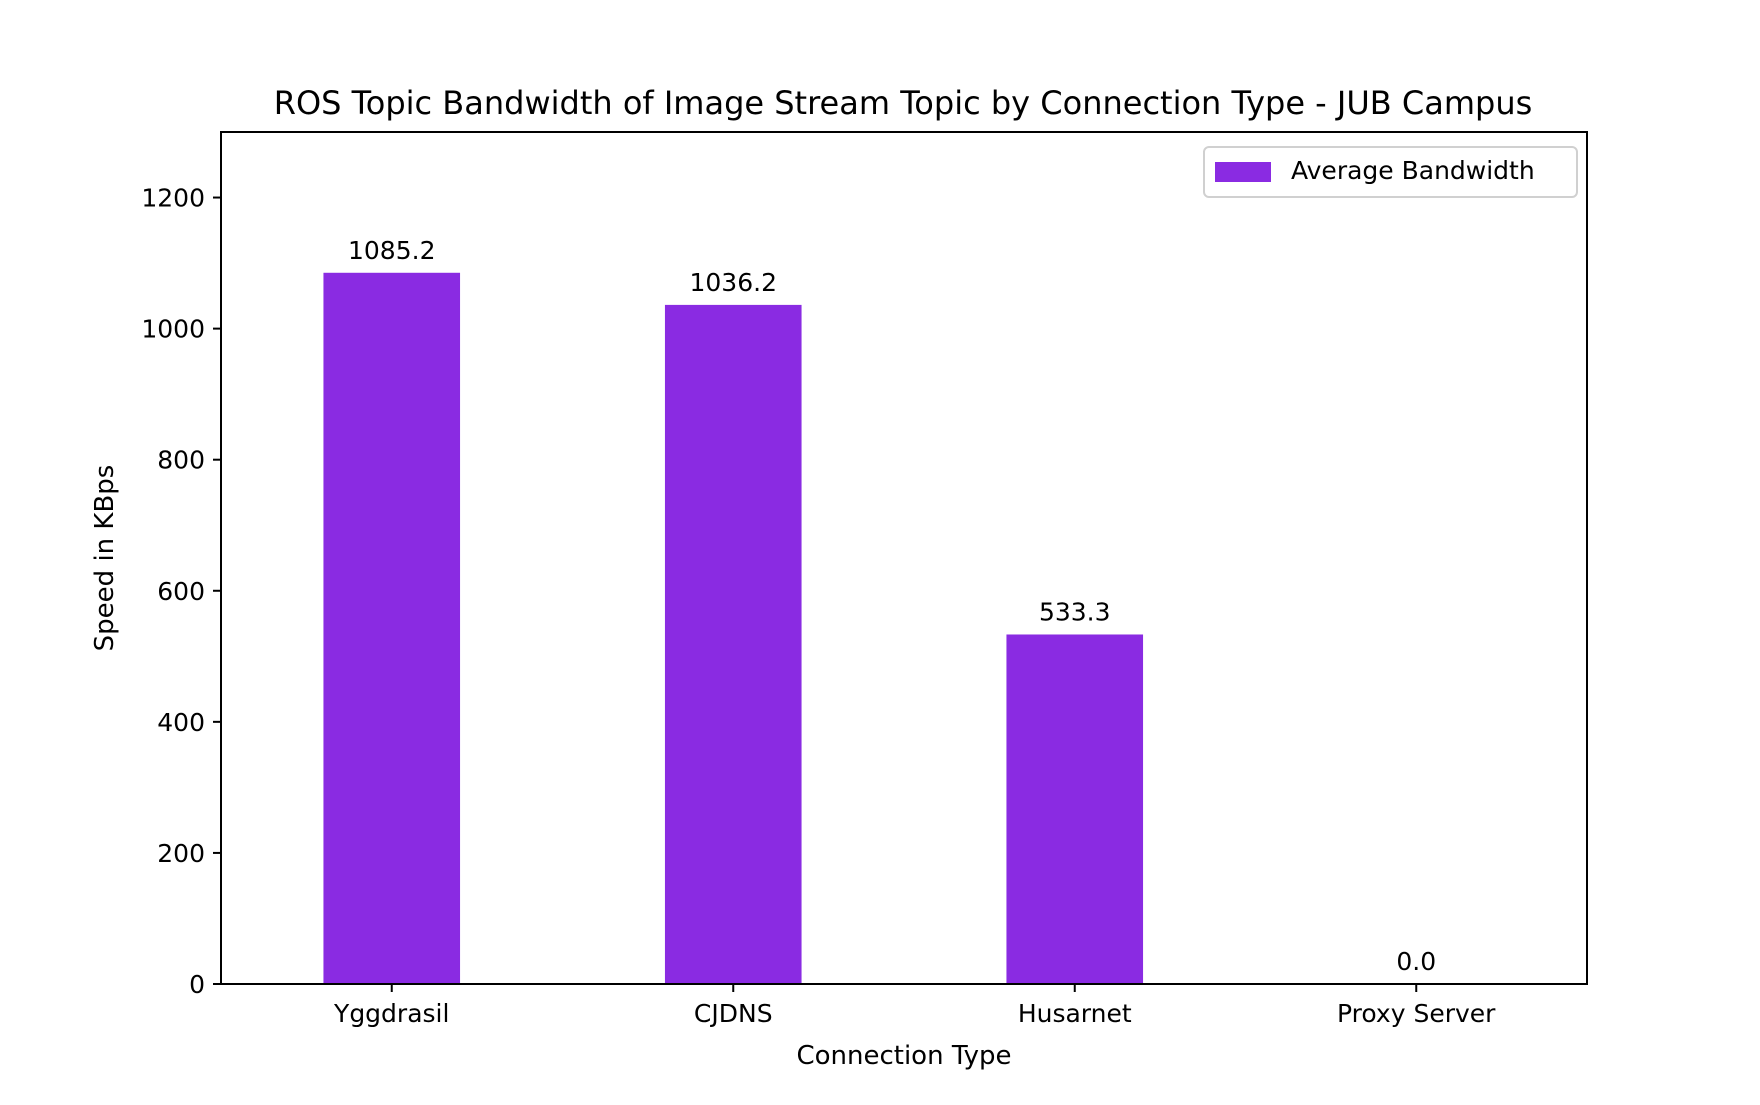 This screenshot has width=1760, height=1105. I want to click on x-tick-label: Proxy Server, so click(1416, 1013).